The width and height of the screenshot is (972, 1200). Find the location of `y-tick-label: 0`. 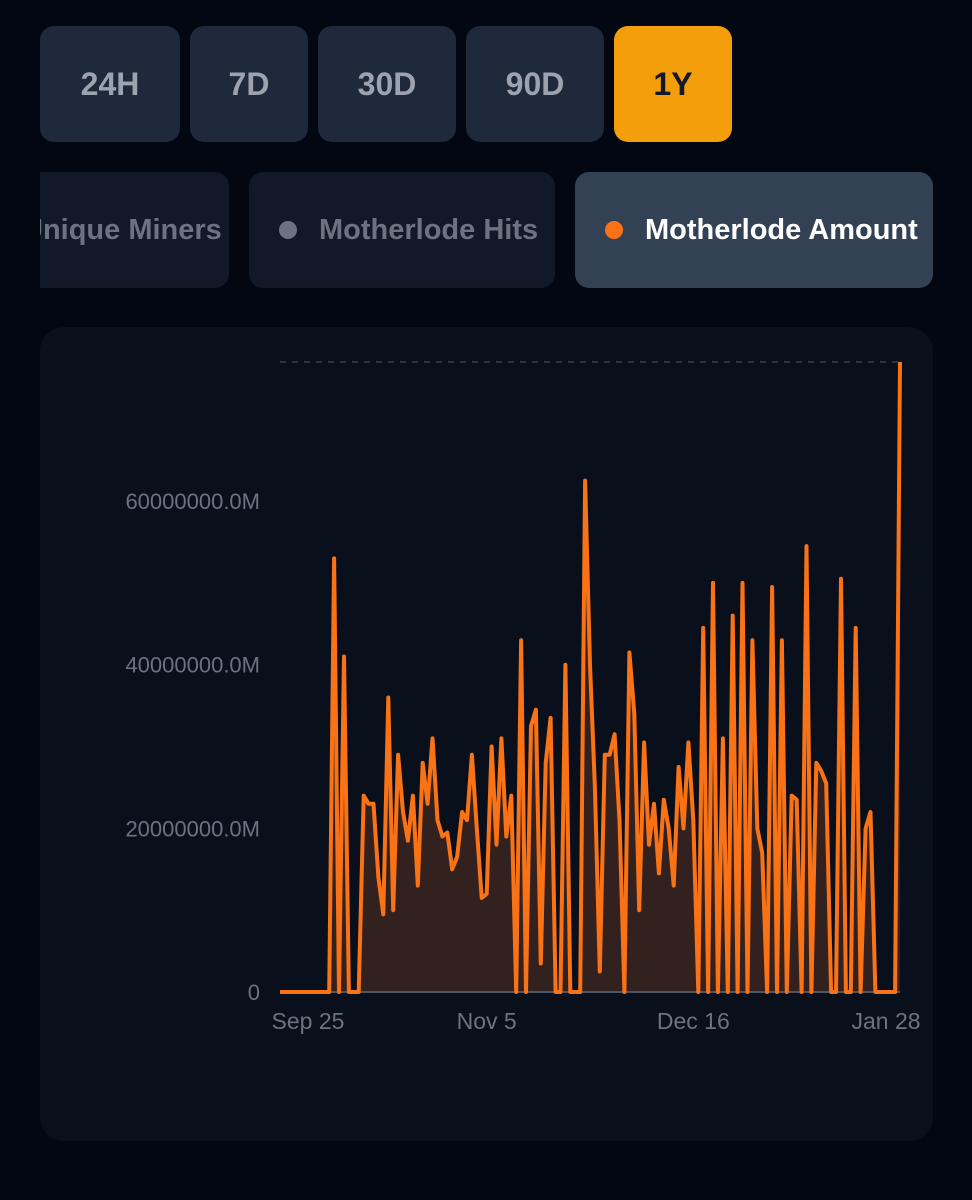

y-tick-label: 0 is located at coordinates (254, 992).